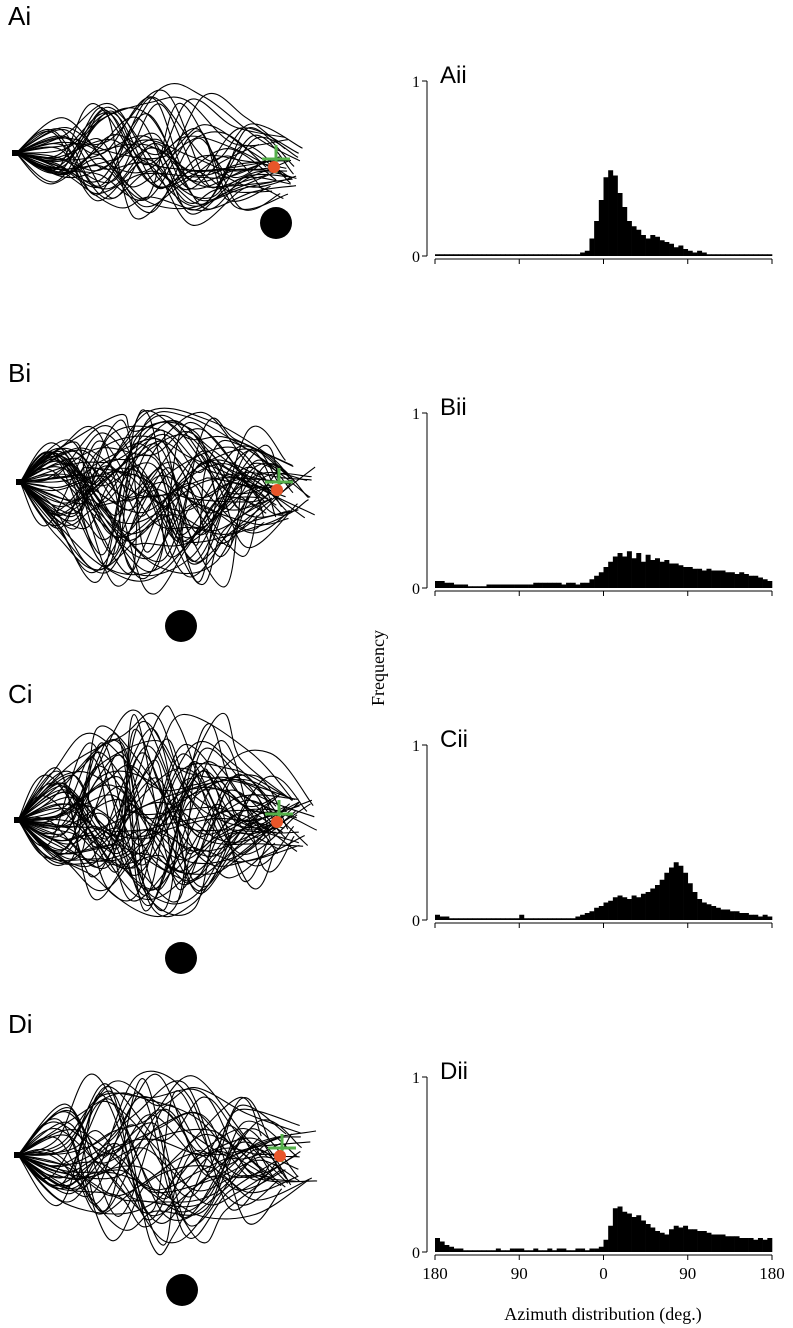  I want to click on start-marker, so click(20, 482).